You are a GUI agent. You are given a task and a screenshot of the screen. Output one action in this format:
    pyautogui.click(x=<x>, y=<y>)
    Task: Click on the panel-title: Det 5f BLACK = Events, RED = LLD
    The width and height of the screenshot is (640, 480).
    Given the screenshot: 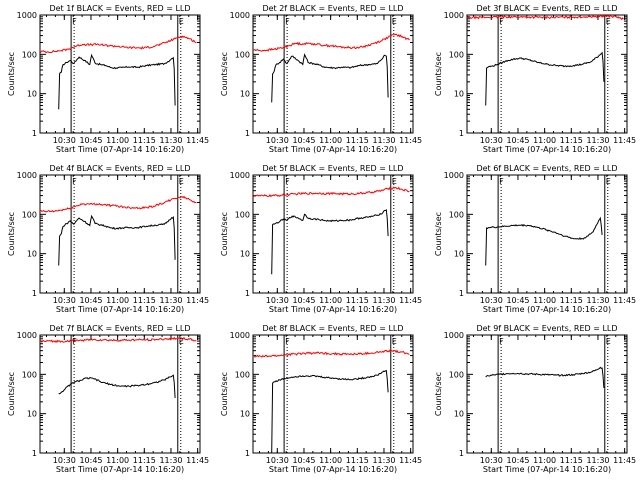 What is the action you would take?
    pyautogui.click(x=332, y=168)
    